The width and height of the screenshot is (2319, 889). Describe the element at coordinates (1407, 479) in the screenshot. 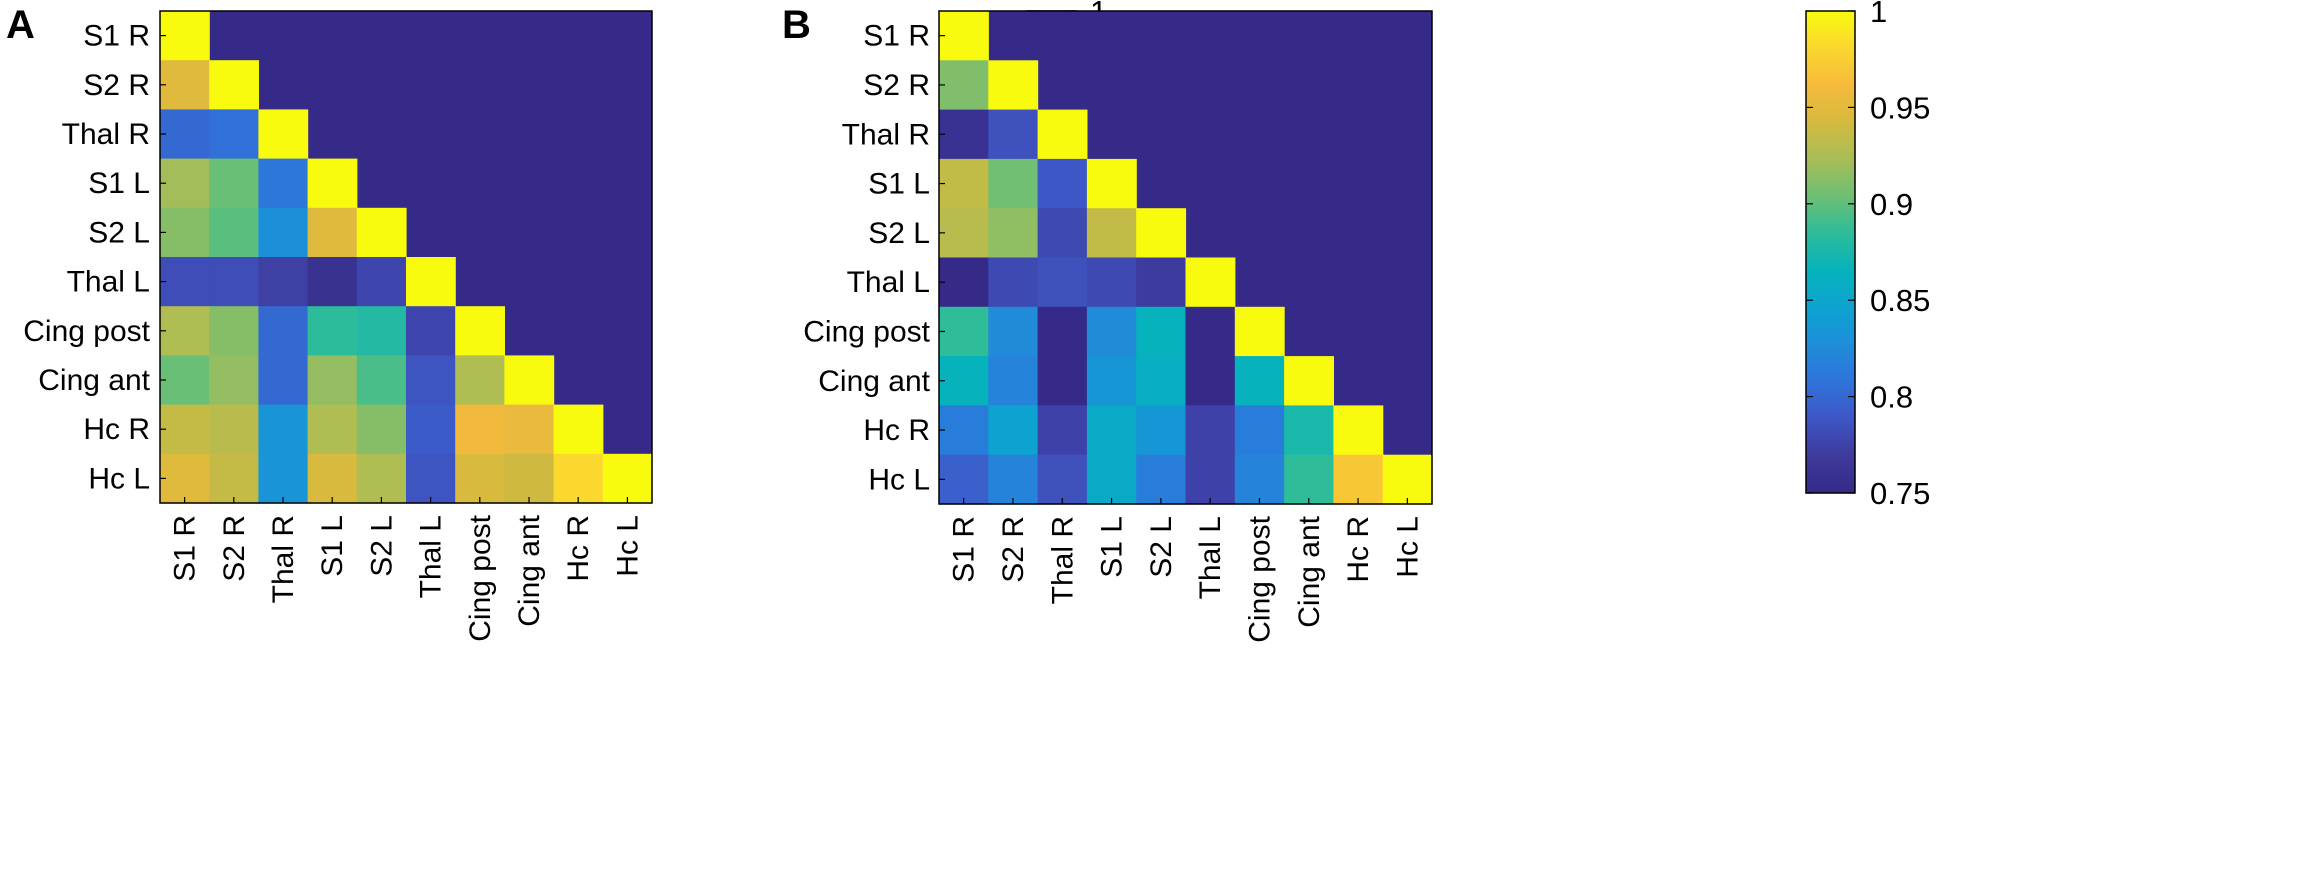

I see `heatmap-cell-b-r9-c9` at that location.